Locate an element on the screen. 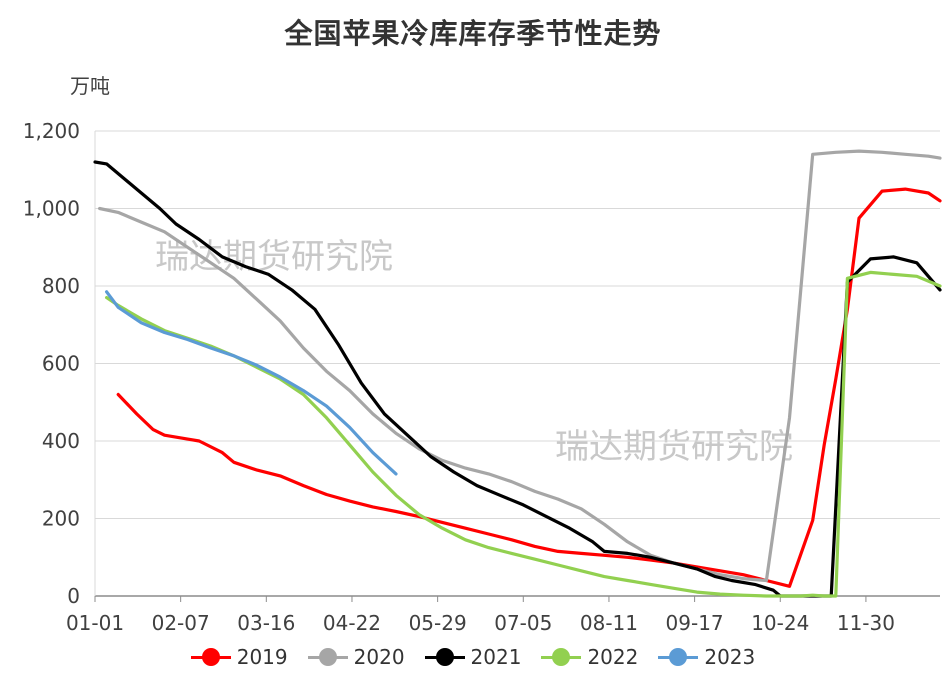 The height and width of the screenshot is (673, 946). legend-label: 2023 is located at coordinates (730, 657).